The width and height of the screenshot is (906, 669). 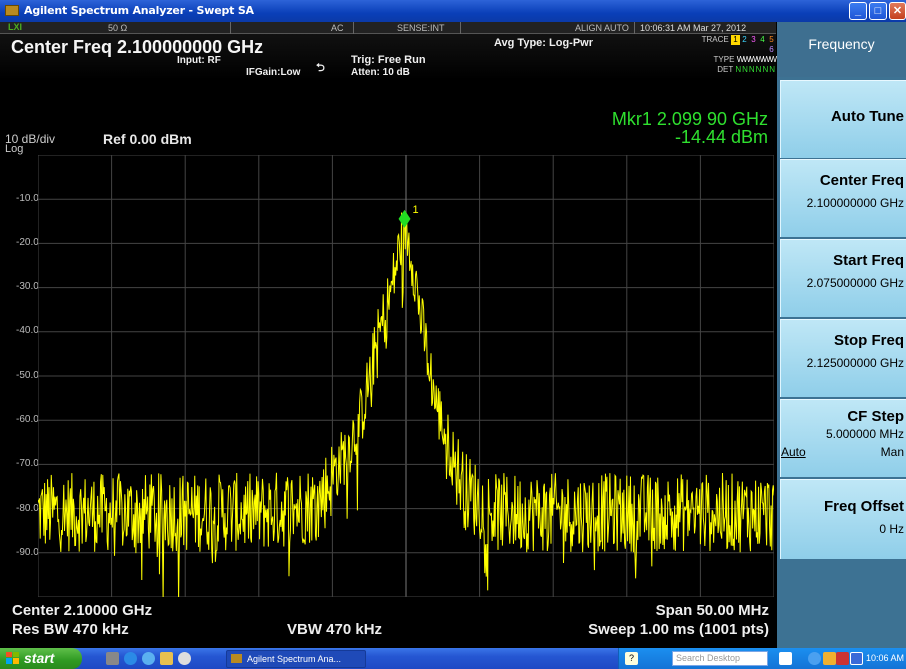 What do you see at coordinates (753, 39) in the screenshot?
I see `trace-3: 3` at bounding box center [753, 39].